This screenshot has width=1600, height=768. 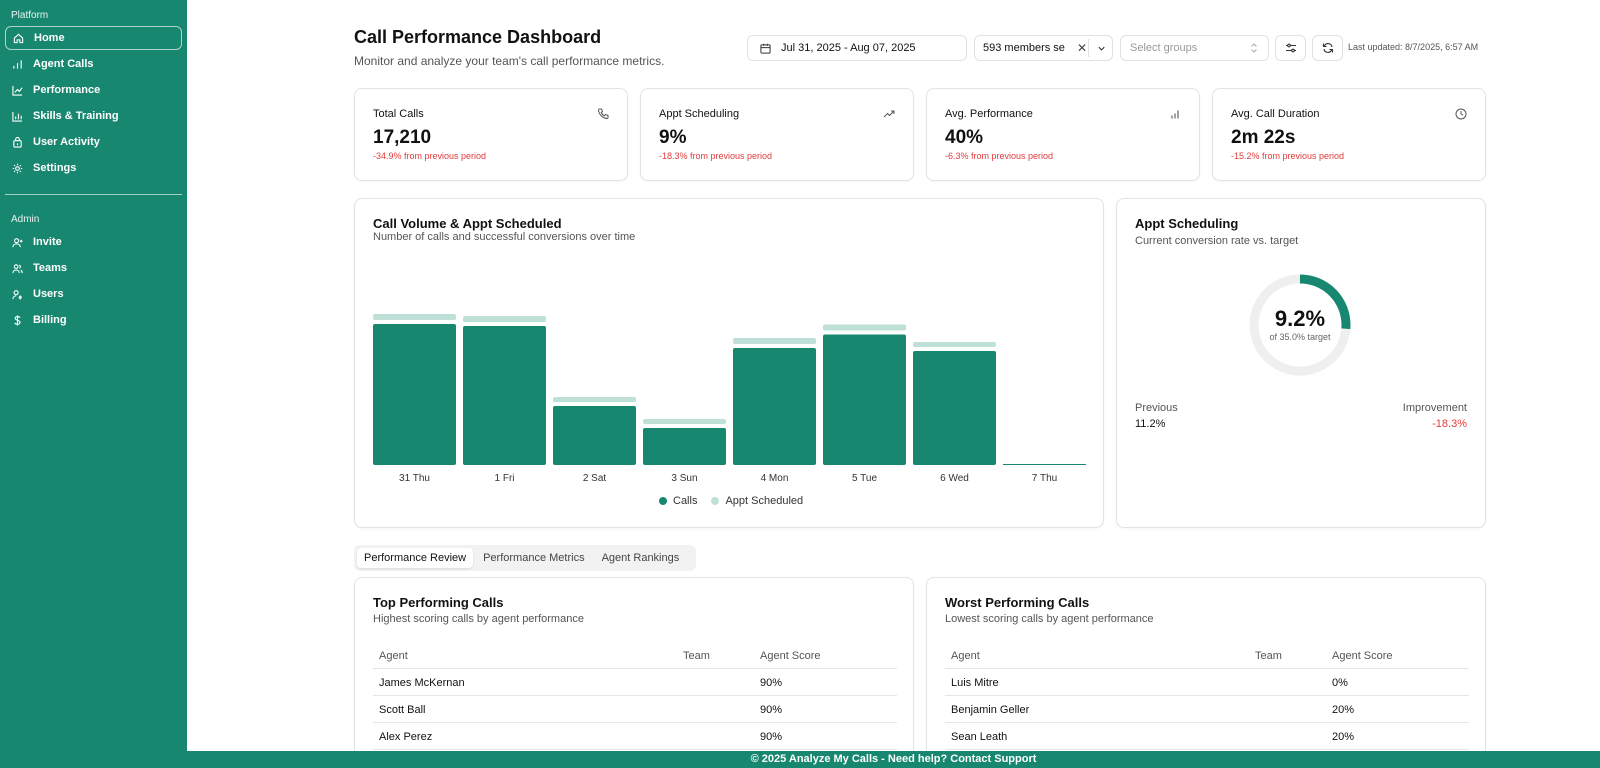 I want to click on stat-value: 17,210, so click(x=402, y=137).